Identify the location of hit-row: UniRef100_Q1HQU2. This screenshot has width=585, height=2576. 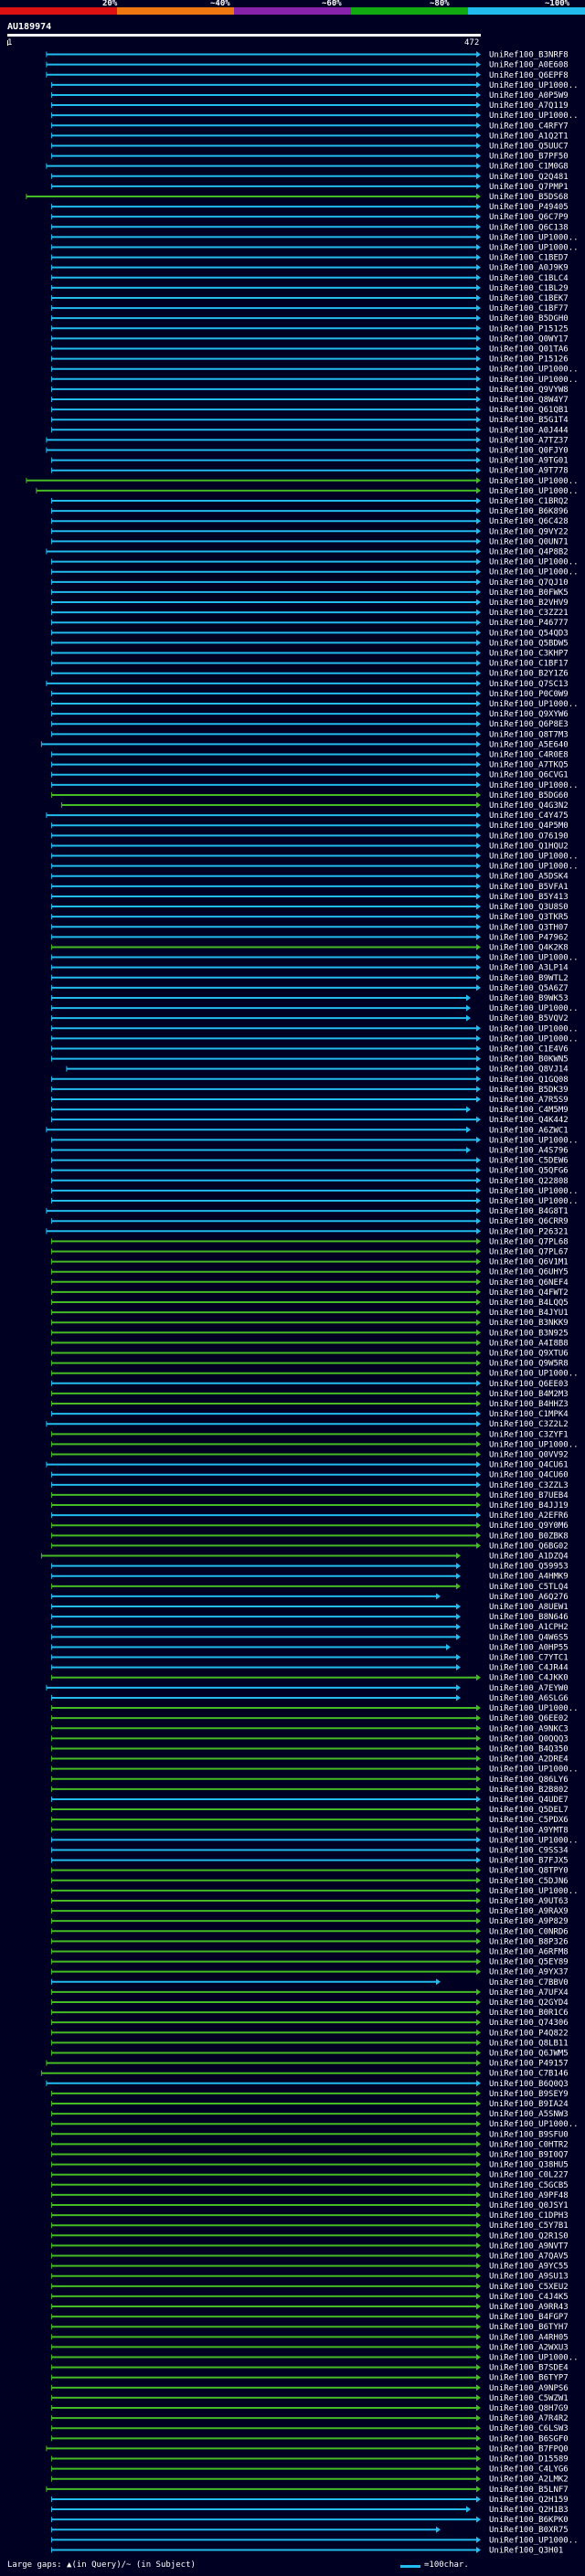
(310, 846).